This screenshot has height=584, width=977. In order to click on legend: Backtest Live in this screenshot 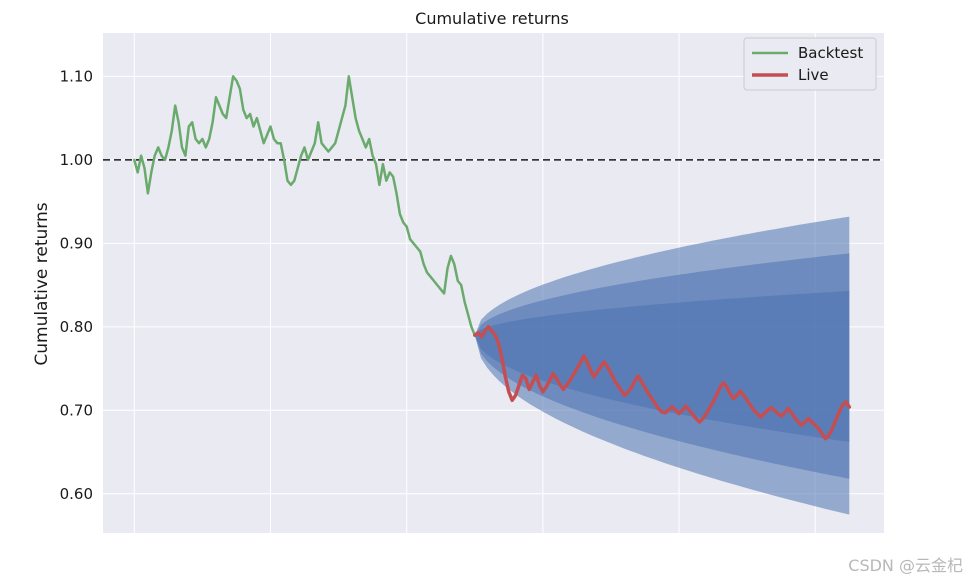, I will do `click(810, 64)`.